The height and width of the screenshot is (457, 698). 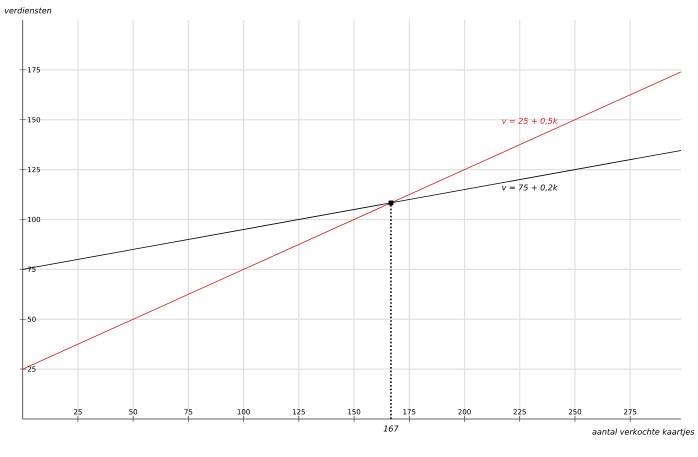 What do you see at coordinates (391, 429) in the screenshot?
I see `annotation: 167` at bounding box center [391, 429].